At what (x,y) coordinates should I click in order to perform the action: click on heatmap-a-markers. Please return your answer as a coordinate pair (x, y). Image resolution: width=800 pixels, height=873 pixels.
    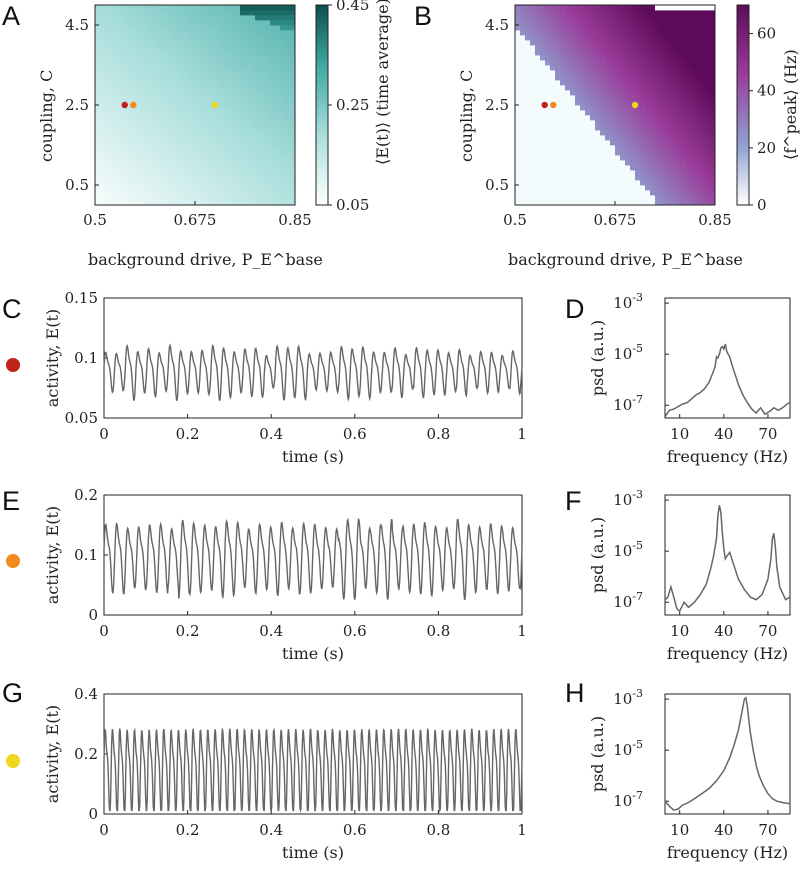
    Looking at the image, I should click on (170, 105).